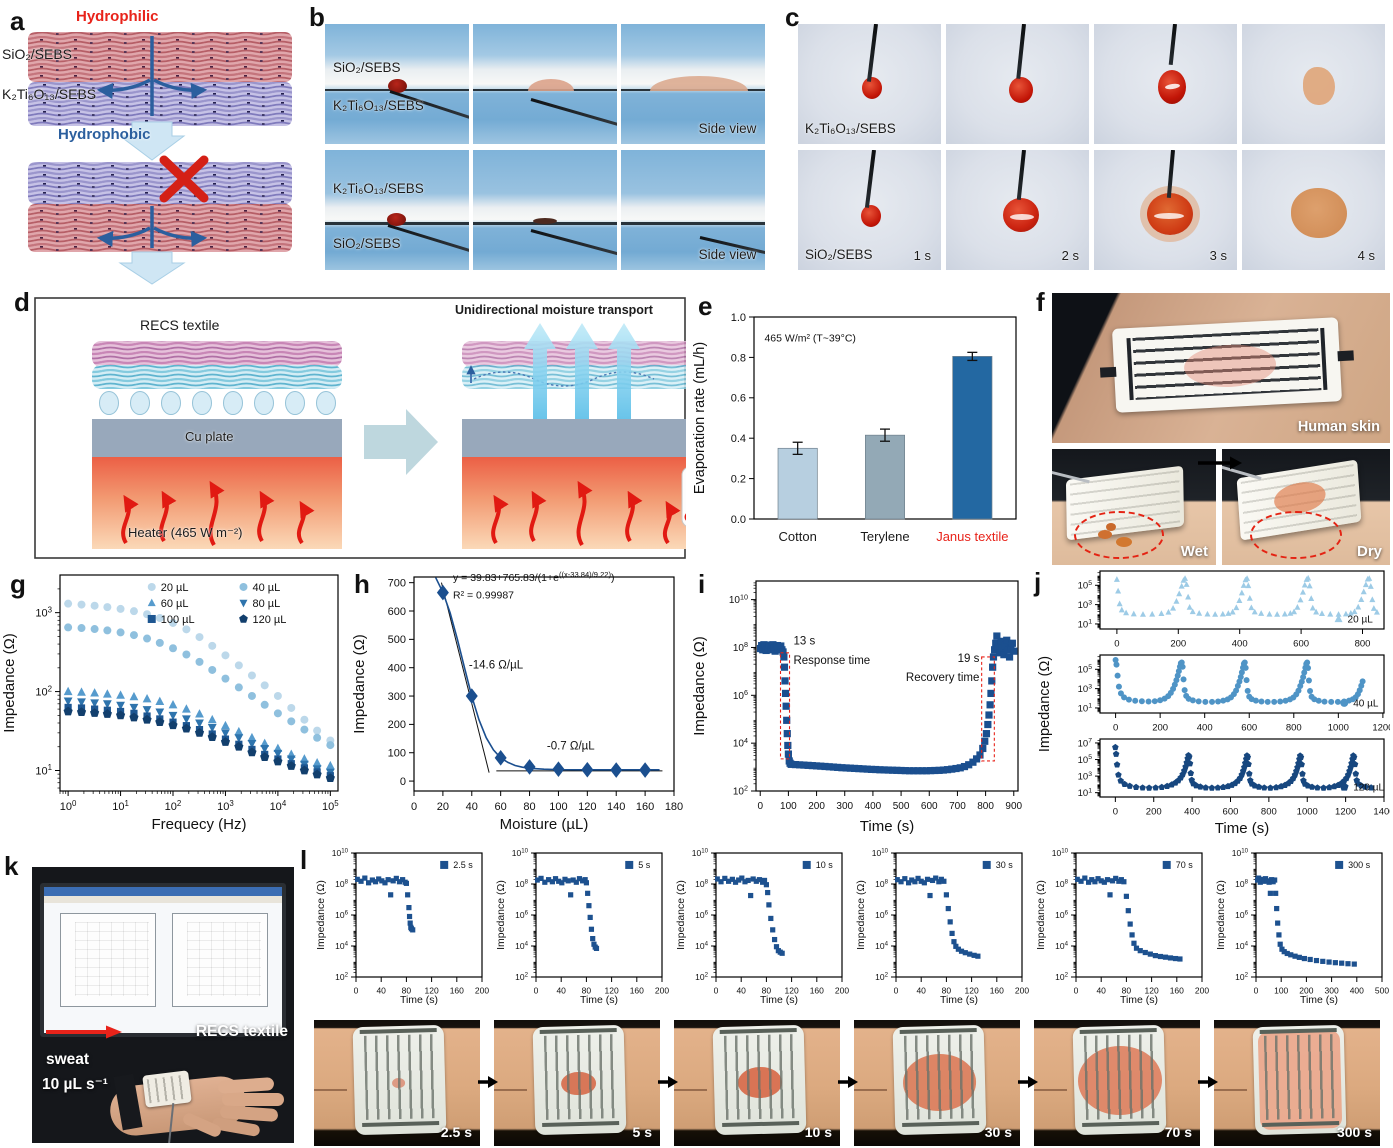  I want to click on svg-text: 103, so click(225, 806).